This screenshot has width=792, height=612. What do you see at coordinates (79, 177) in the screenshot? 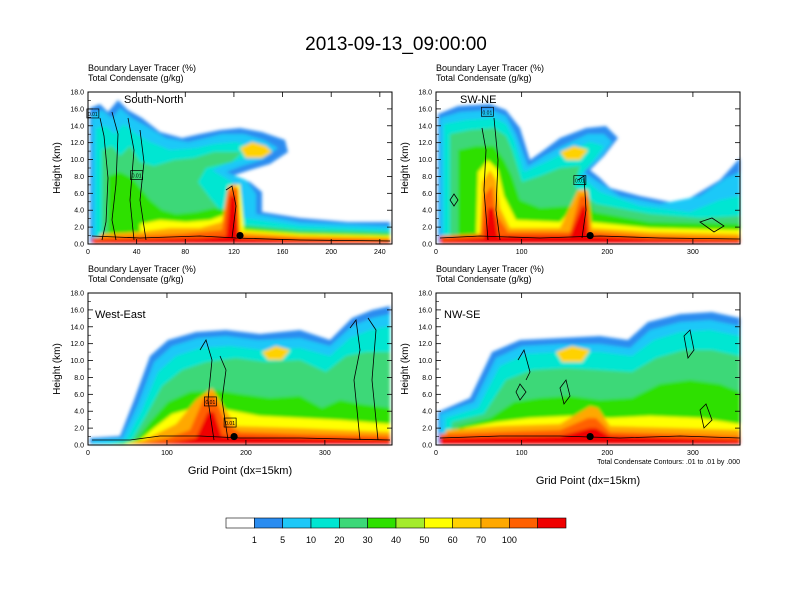
I see `panel-1-ytick-label: 8.0` at bounding box center [79, 177].